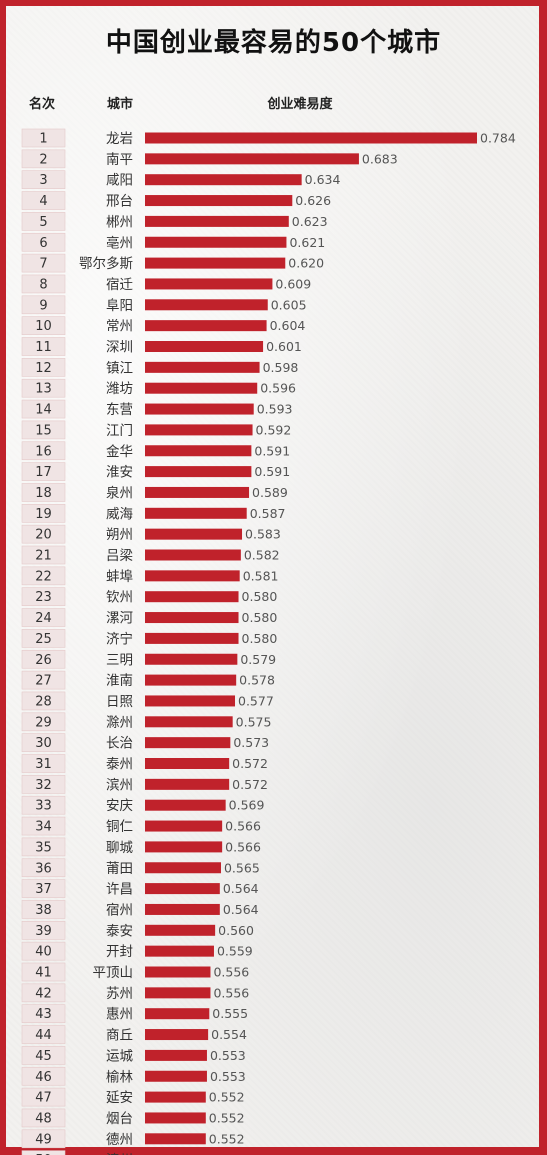  I want to click on city-label: 铜仁, so click(119, 827).